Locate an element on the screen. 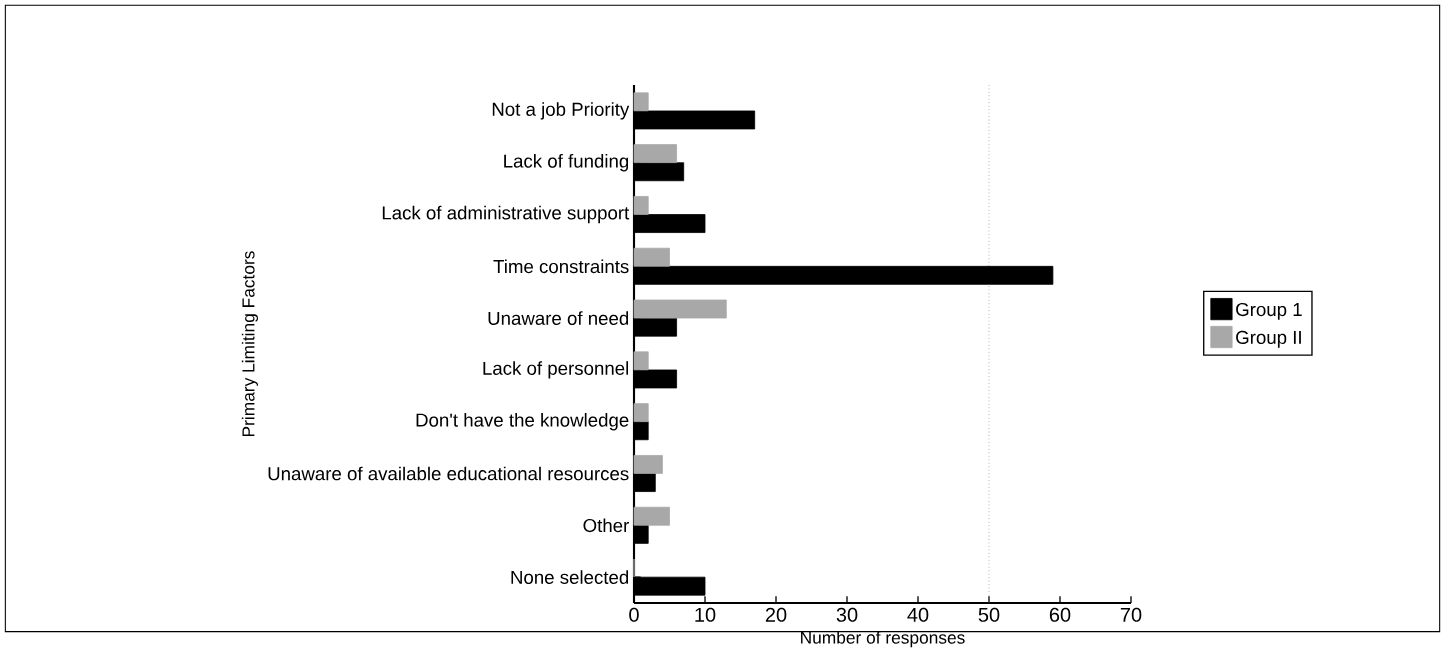 The height and width of the screenshot is (652, 1445). x-tick-label: 30 is located at coordinates (847, 615).